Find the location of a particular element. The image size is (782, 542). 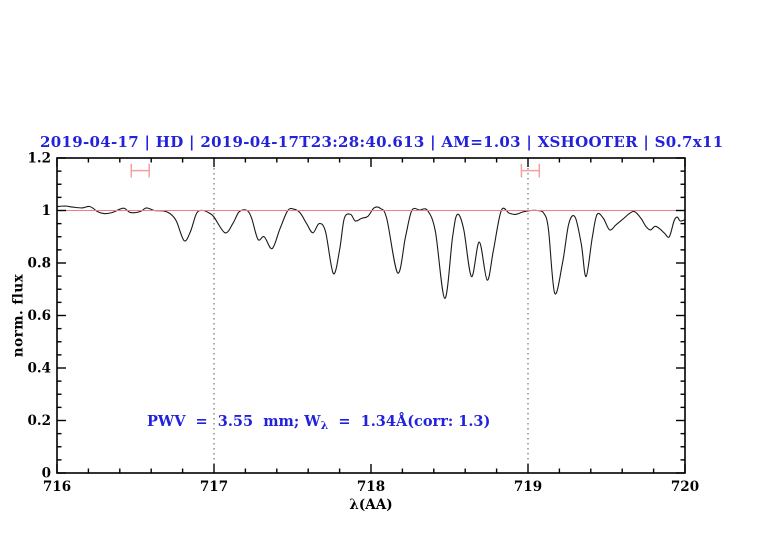

x-tick-label-719: 719 is located at coordinates (528, 487).